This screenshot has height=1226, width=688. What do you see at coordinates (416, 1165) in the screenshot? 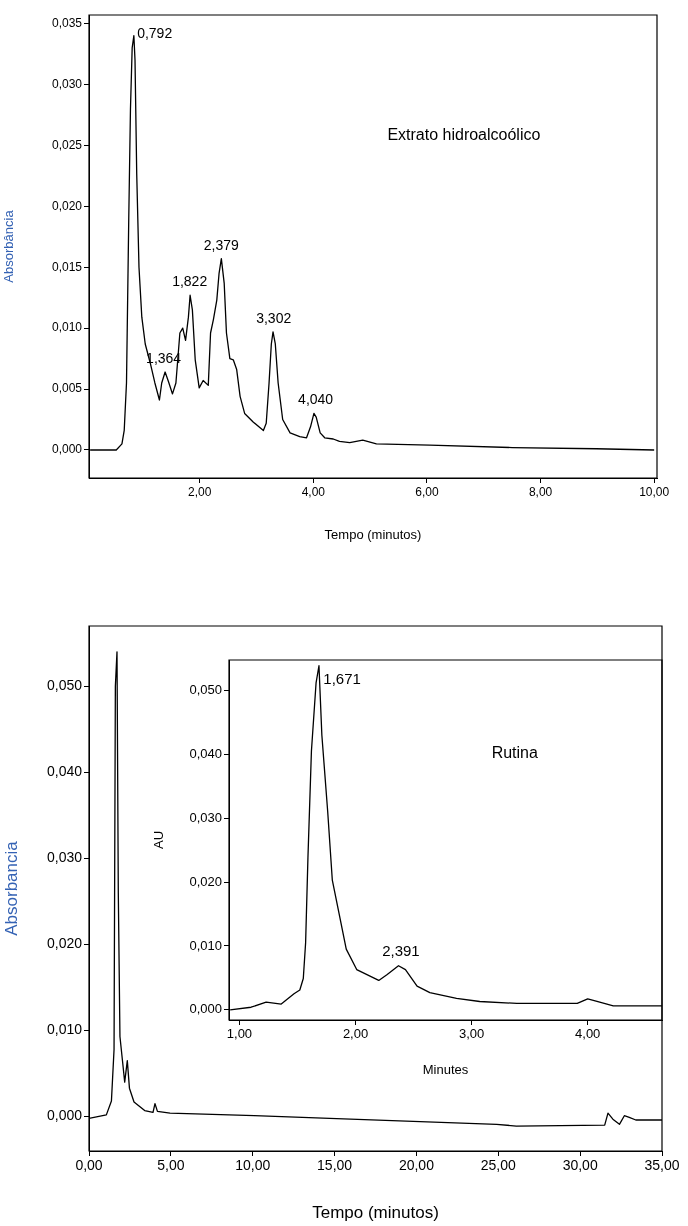
I see `x-tick-label: 20,00` at bounding box center [416, 1165].